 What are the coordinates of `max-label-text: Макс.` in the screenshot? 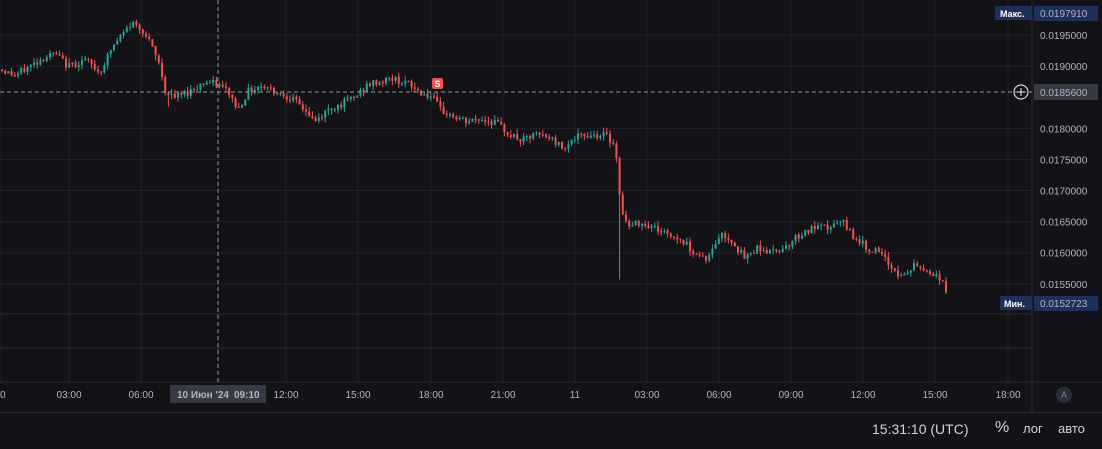 It's located at (1012, 14).